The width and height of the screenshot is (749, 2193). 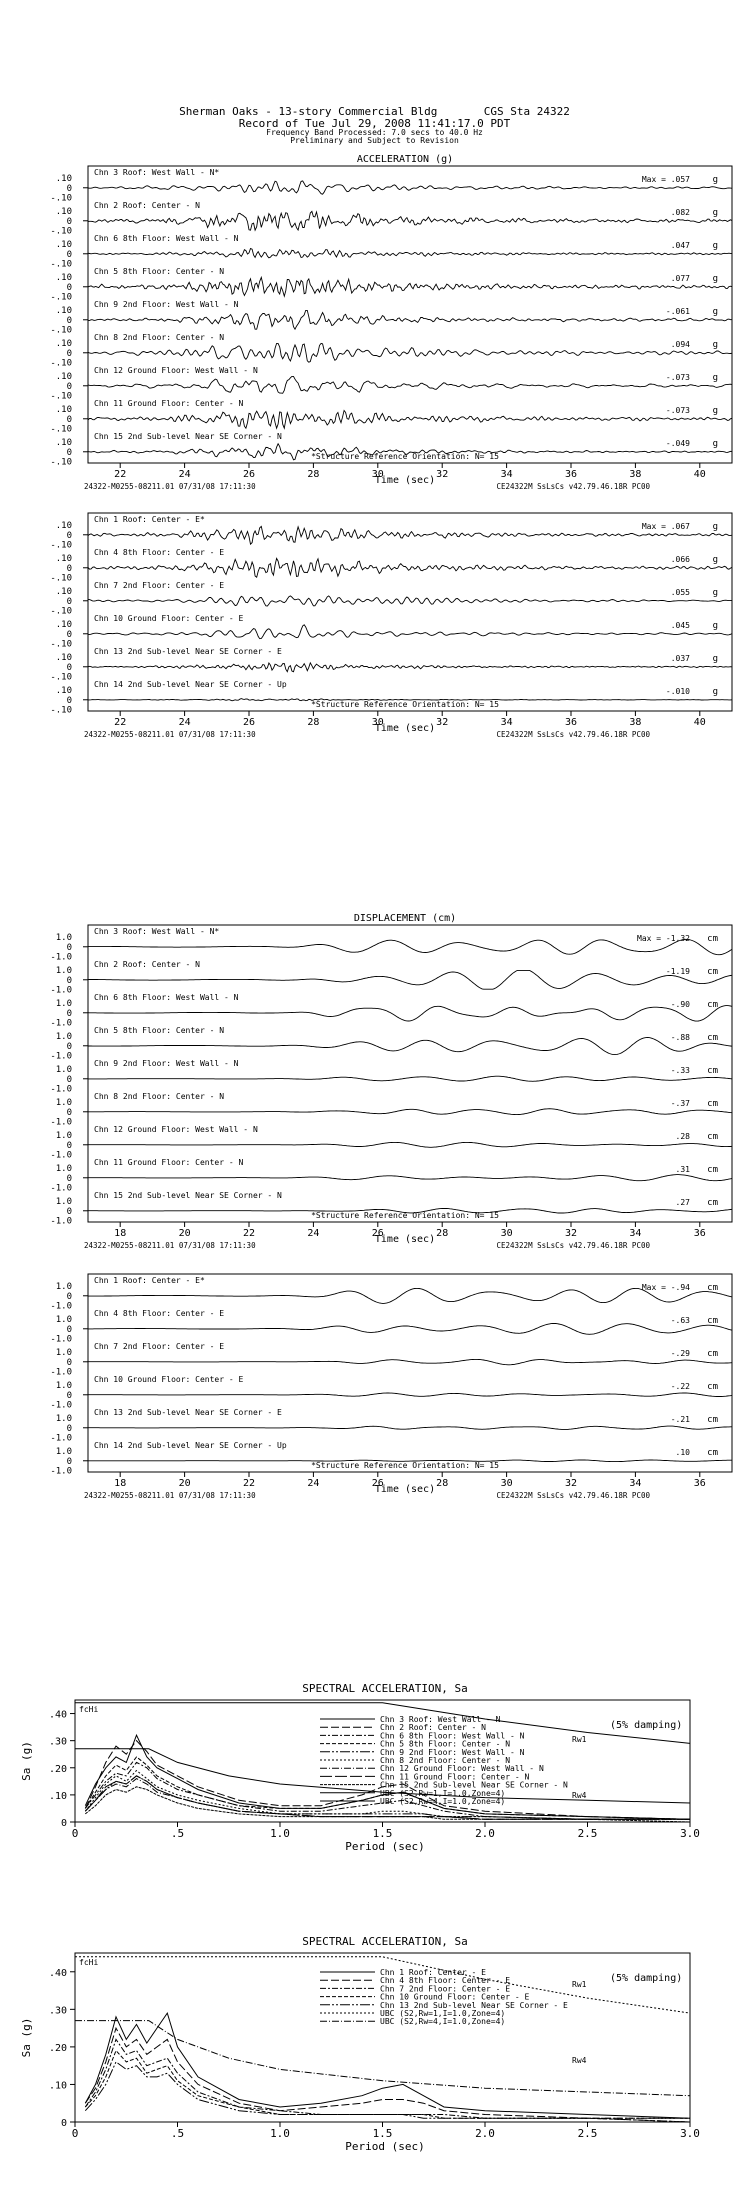 I want to click on channel-max-value: .28, so click(x=683, y=1136).